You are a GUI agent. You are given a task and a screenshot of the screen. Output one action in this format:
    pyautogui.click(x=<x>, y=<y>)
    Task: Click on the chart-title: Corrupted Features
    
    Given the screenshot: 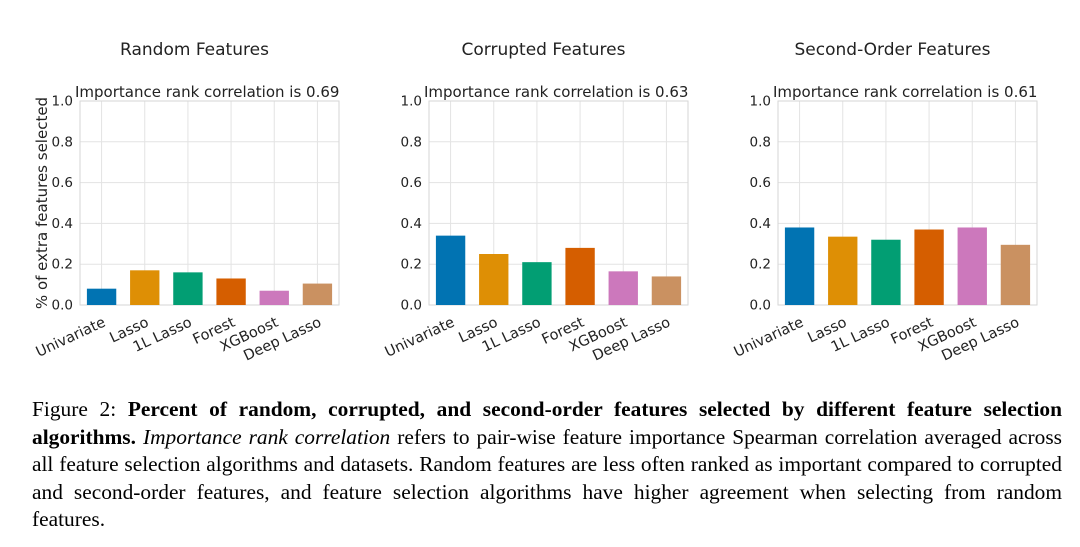 What is the action you would take?
    pyautogui.click(x=544, y=50)
    